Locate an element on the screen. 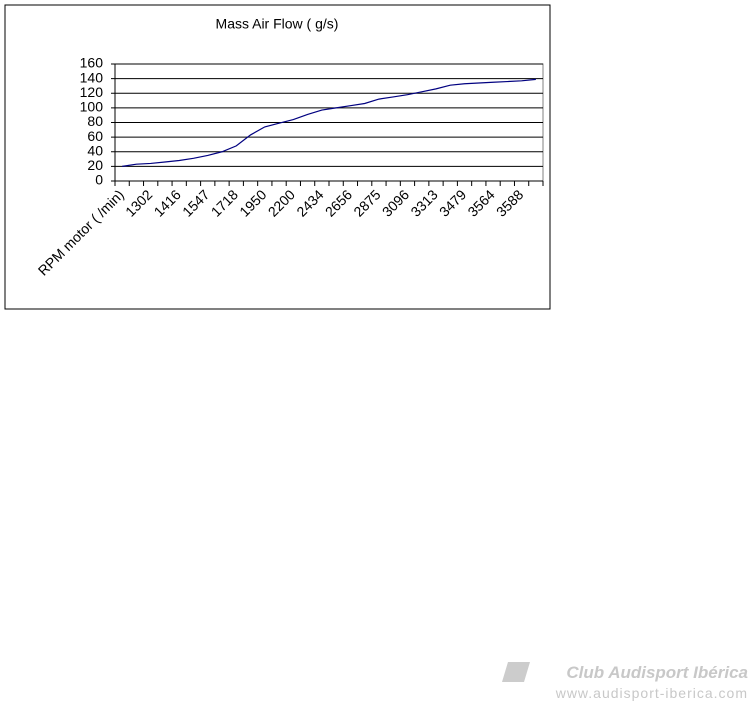  y-tick-label: 120 is located at coordinates (92, 92).